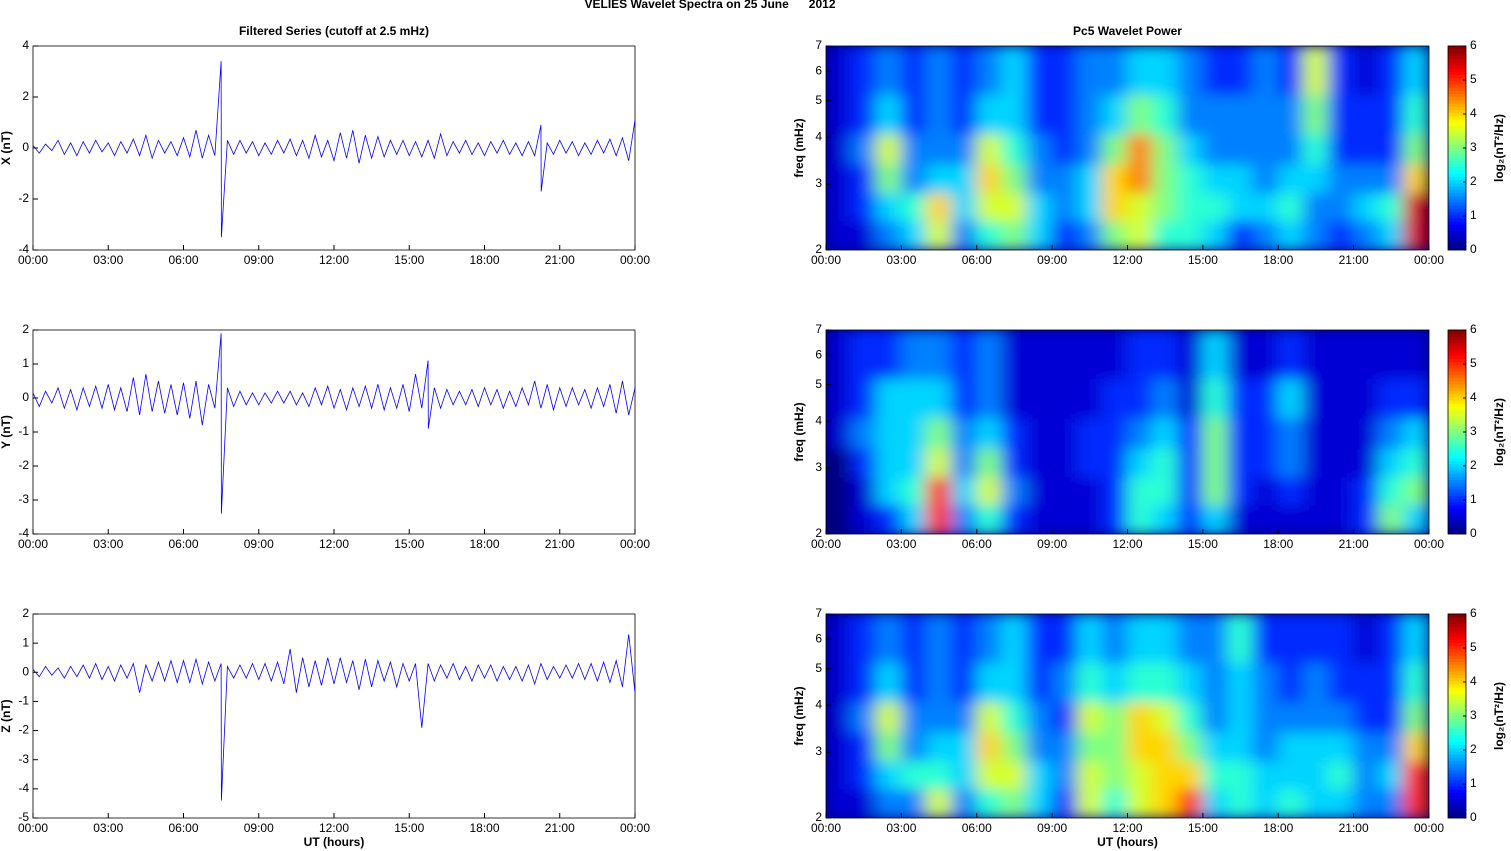 This screenshot has height=851, width=1511. I want to click on y-tick-label: 1, so click(25, 363).